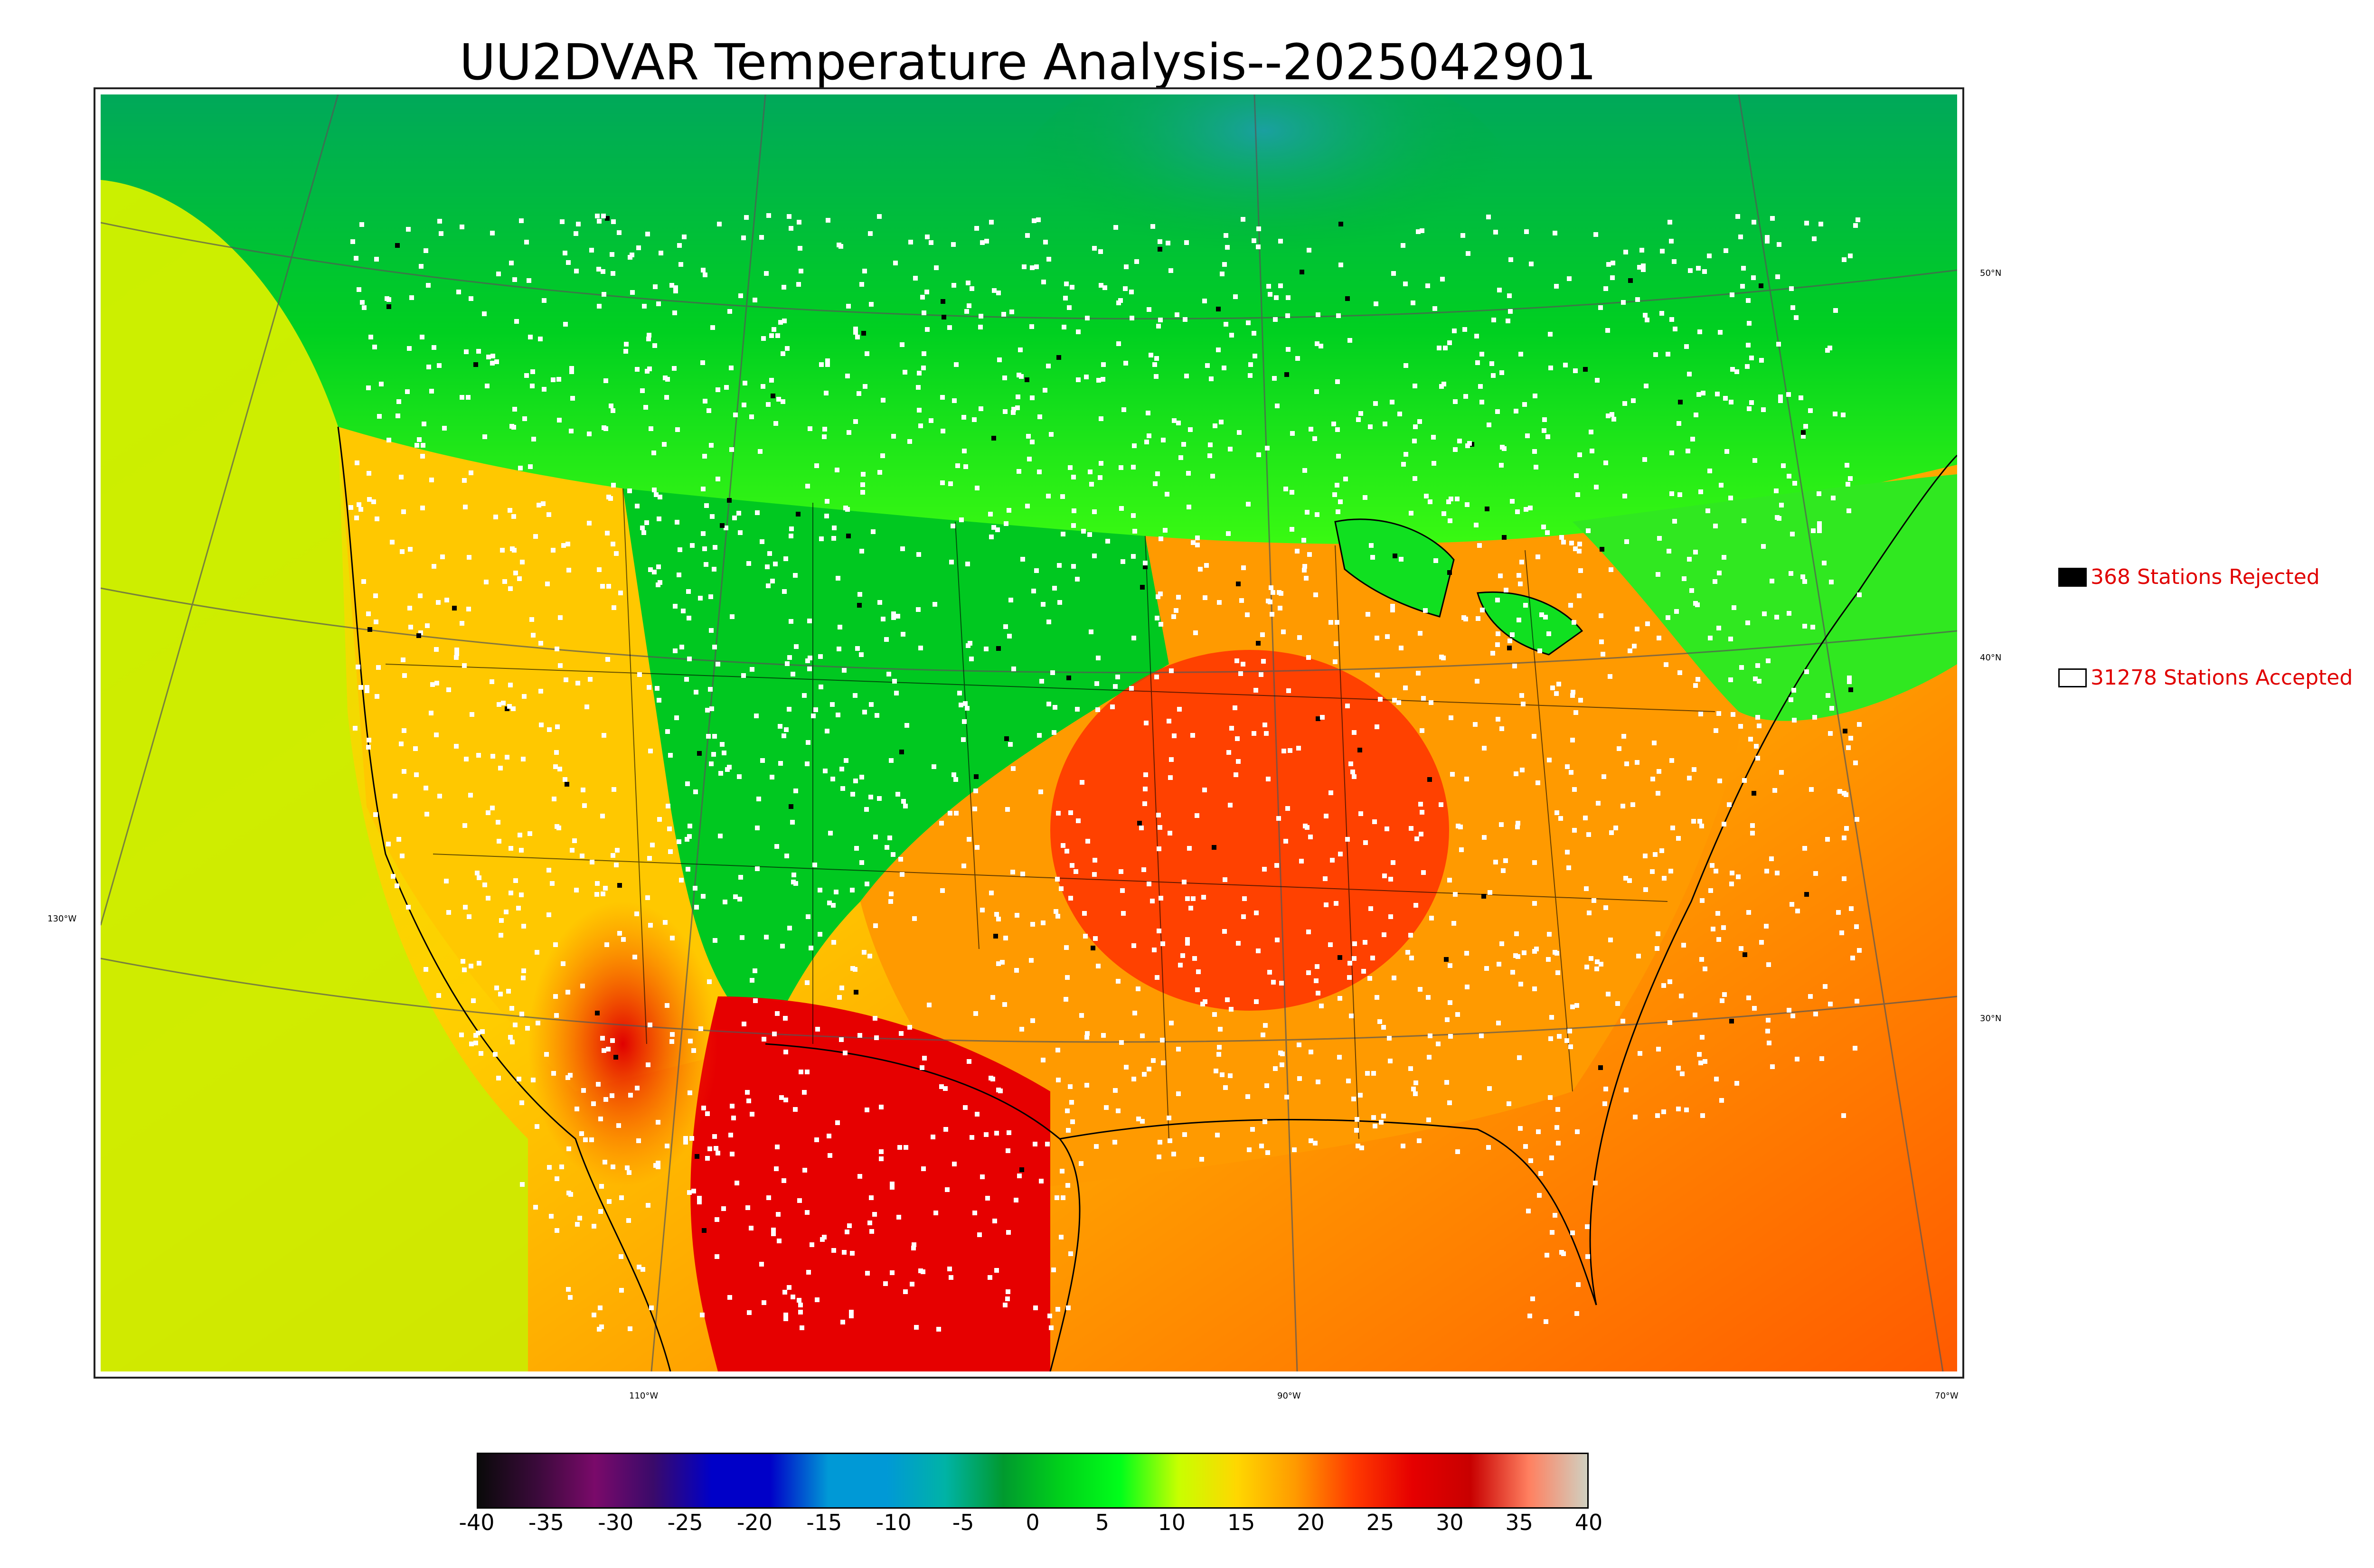  Describe the element at coordinates (824, 1522) in the screenshot. I see `colorbar-tick-label: -15` at that location.